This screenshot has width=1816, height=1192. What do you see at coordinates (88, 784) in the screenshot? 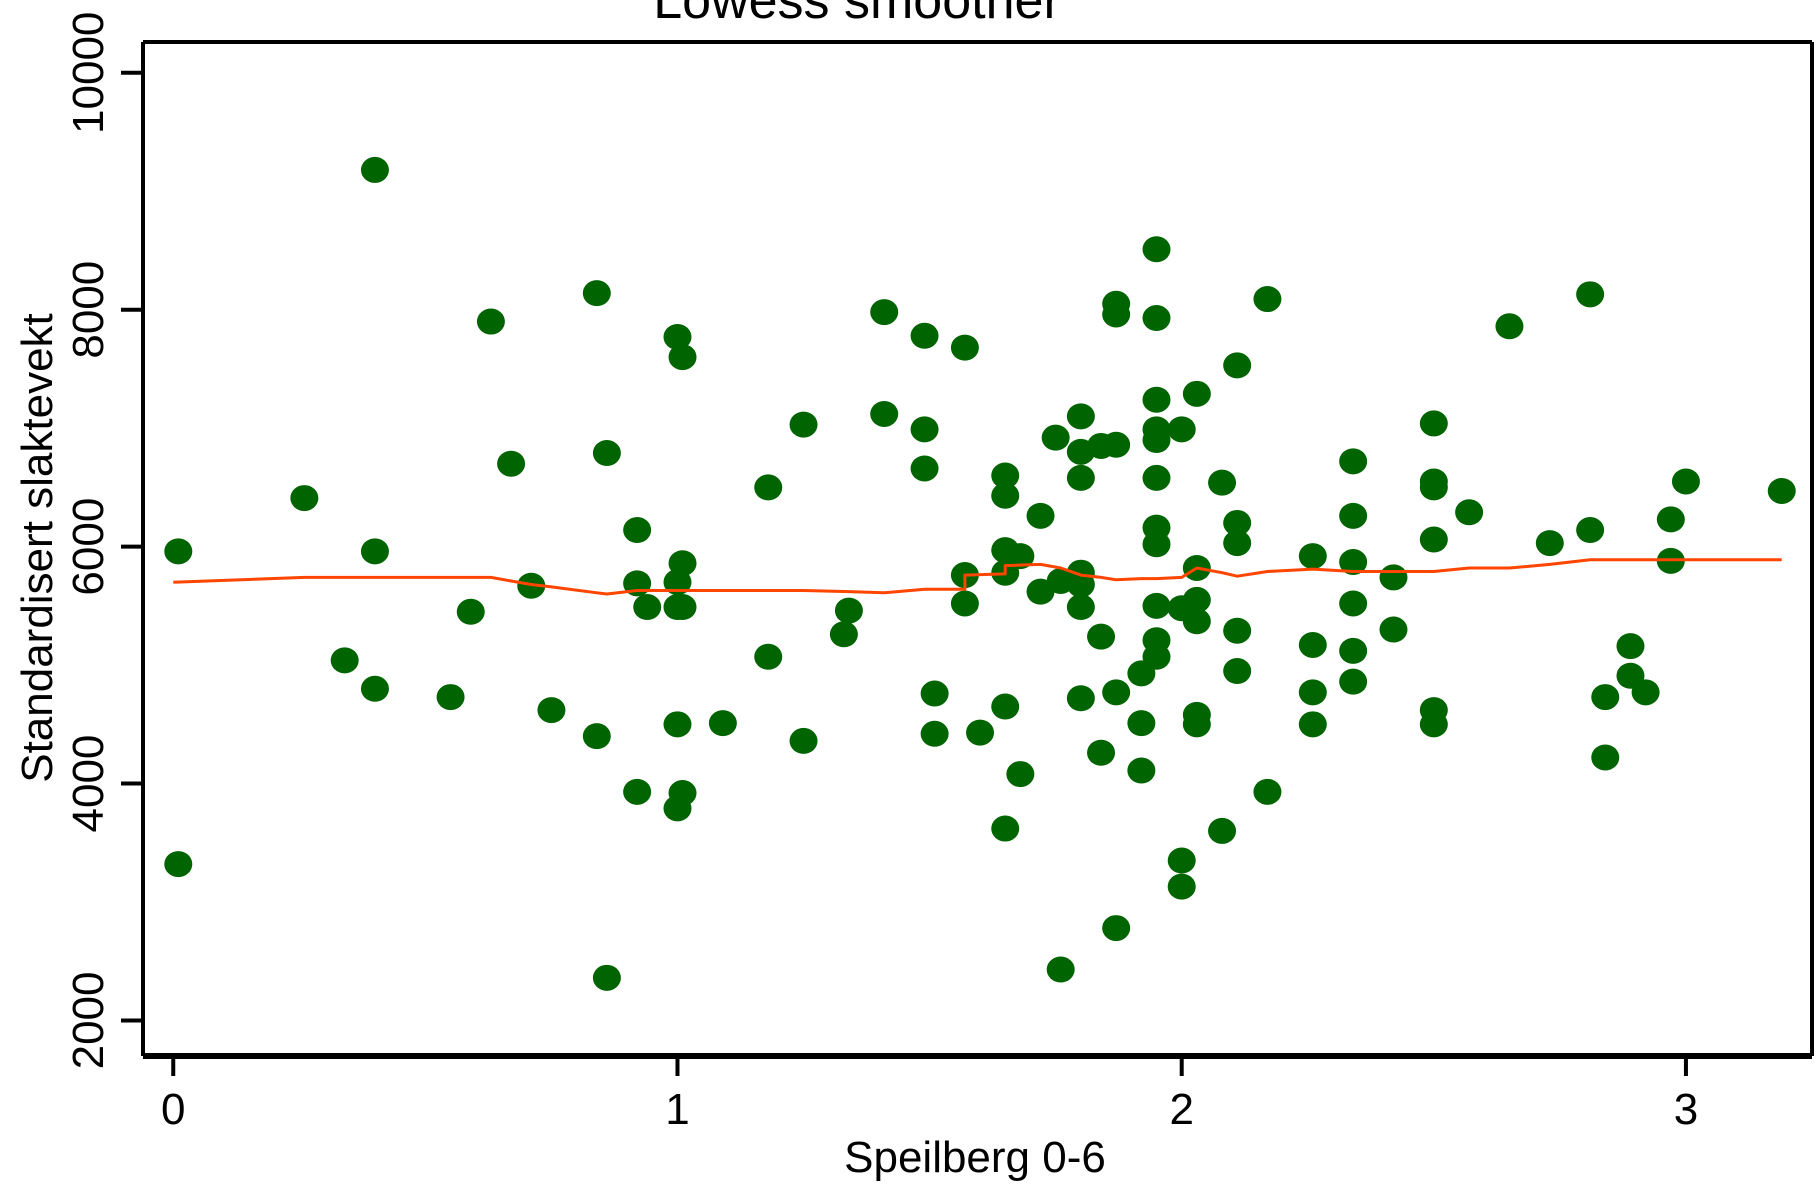
I see `y-tick-label: 4000` at bounding box center [88, 784].